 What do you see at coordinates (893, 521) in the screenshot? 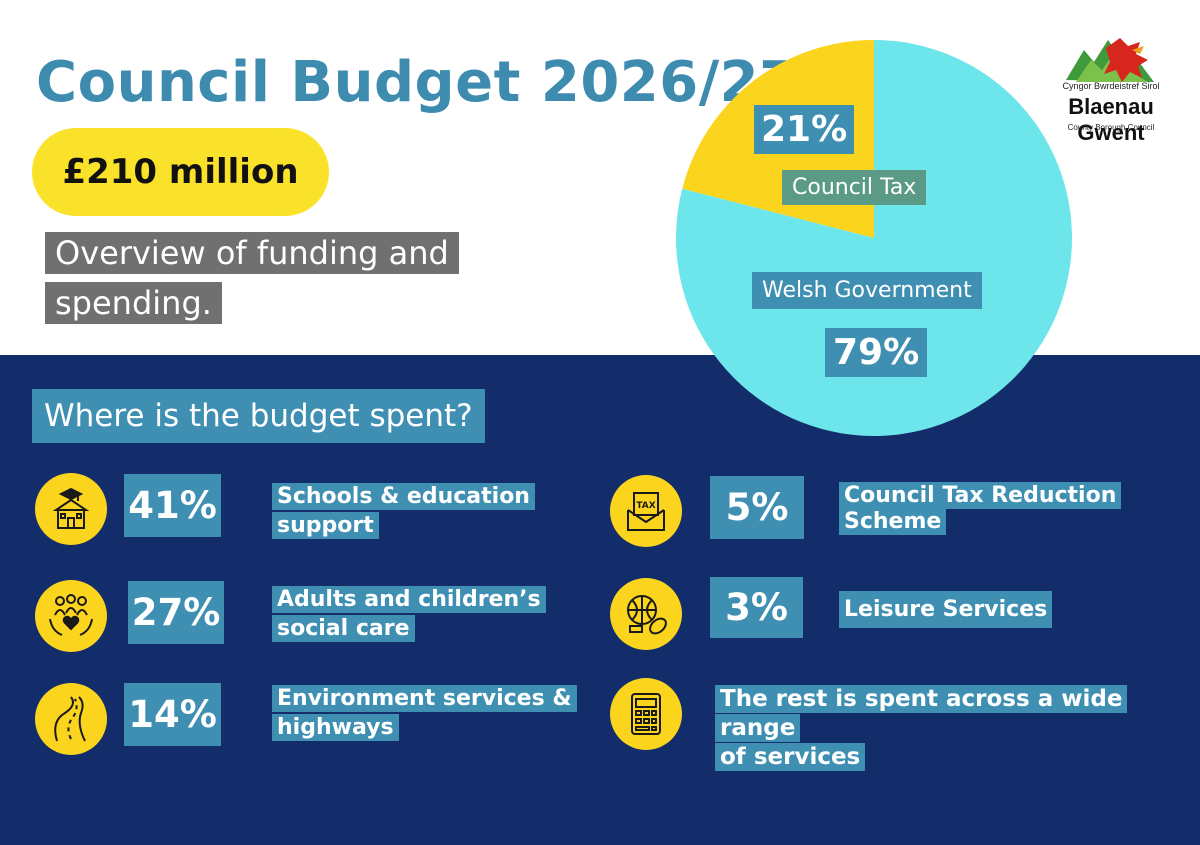
I see `desc-tax-reduction-line2: Scheme` at bounding box center [893, 521].